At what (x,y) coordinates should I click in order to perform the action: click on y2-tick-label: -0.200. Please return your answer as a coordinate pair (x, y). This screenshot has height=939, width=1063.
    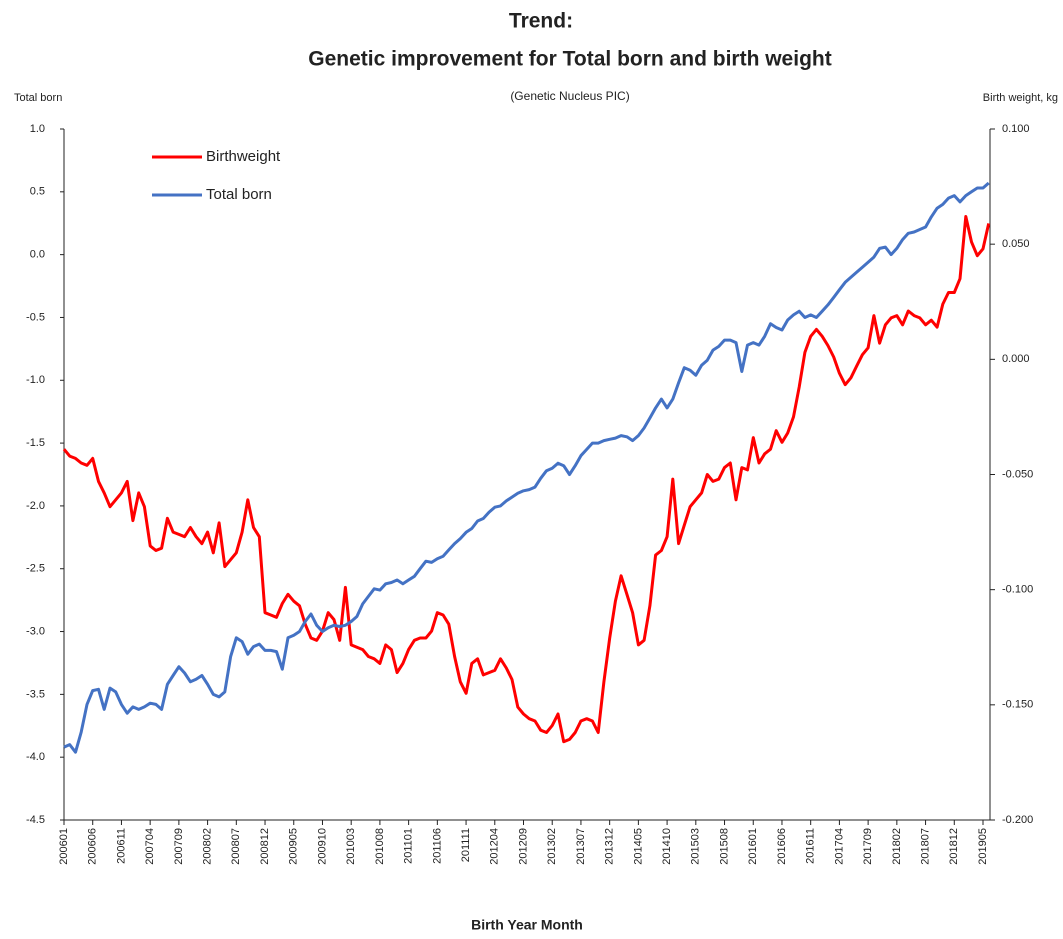
    Looking at the image, I should click on (1017, 820).